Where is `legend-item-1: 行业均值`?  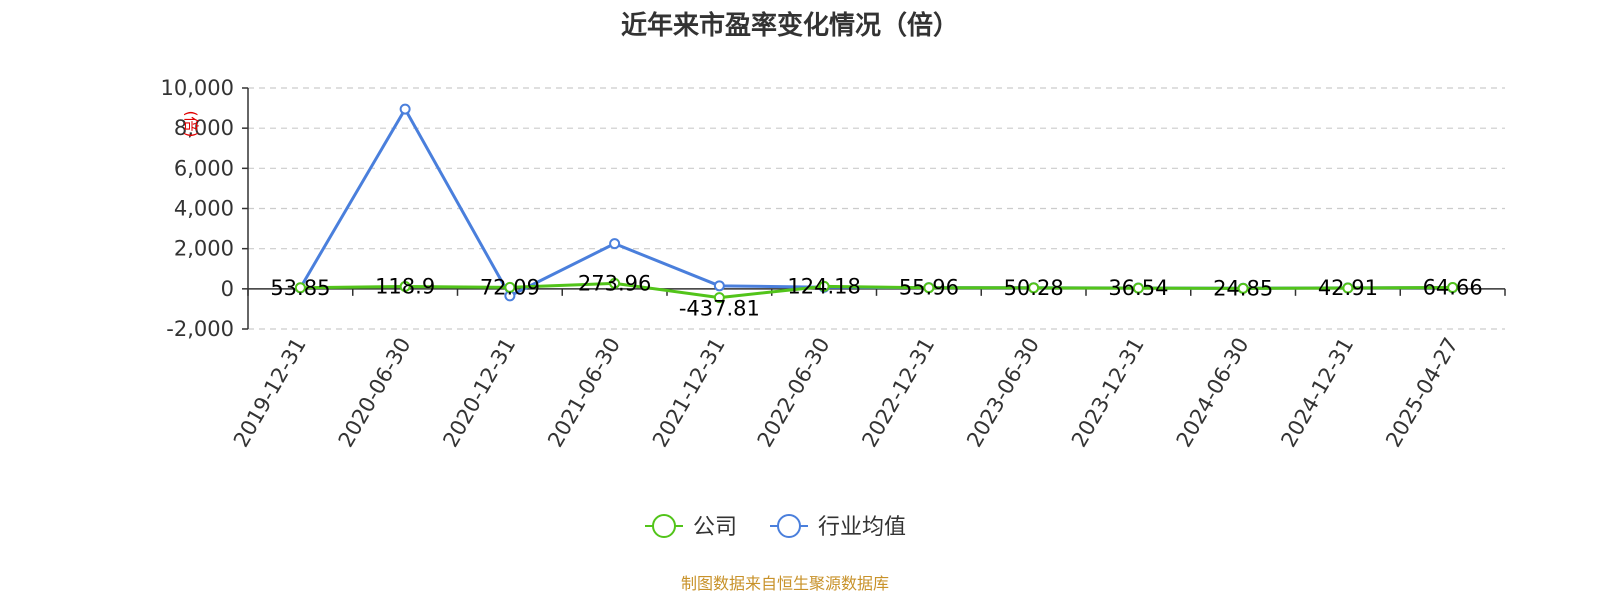
legend-item-1: 行业均值 is located at coordinates (838, 527).